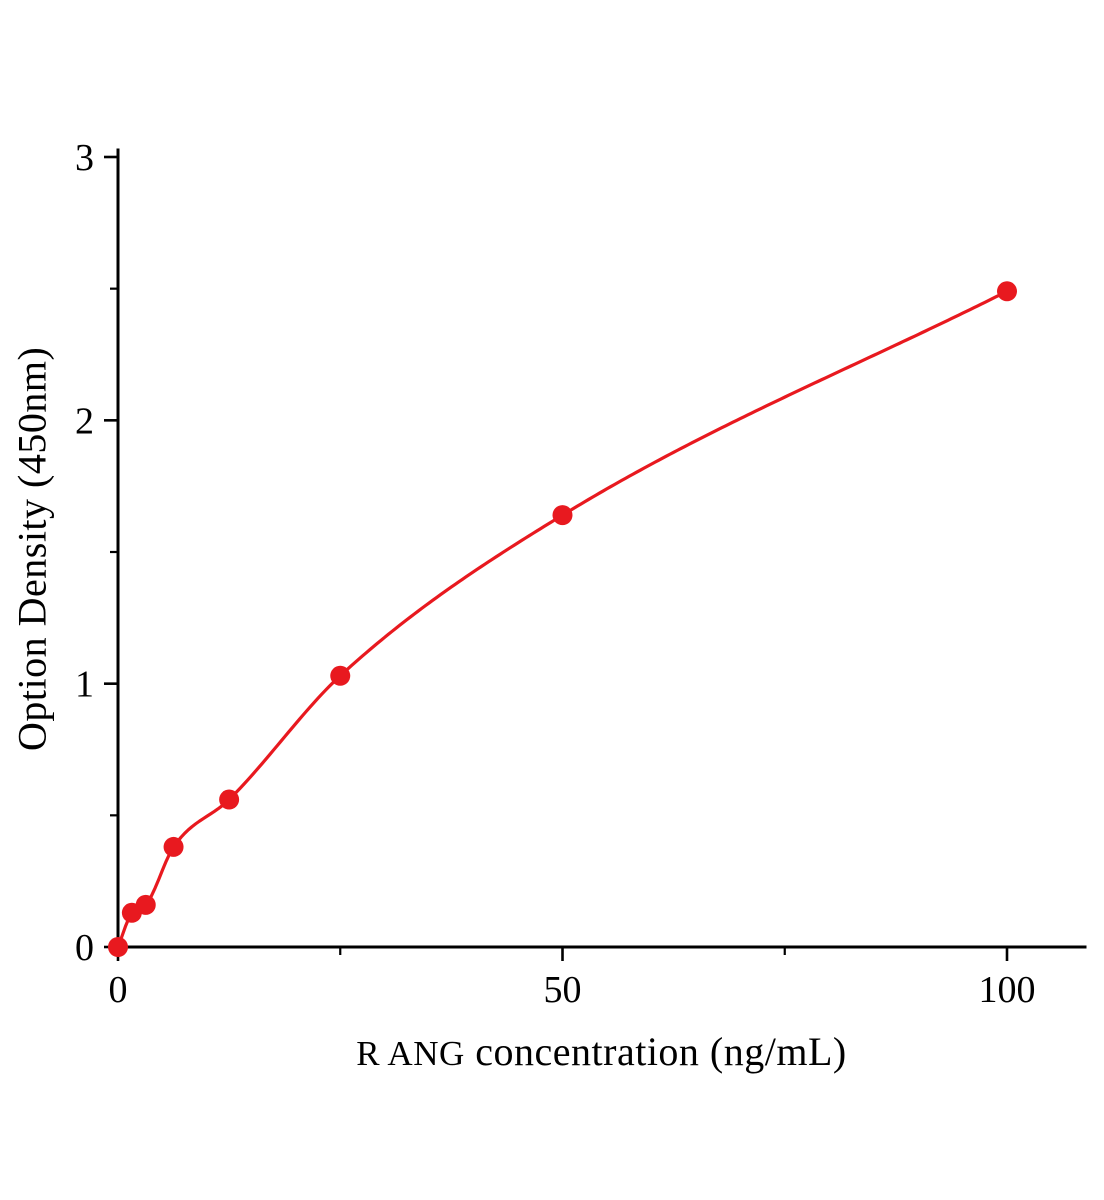  I want to click on x-axis-title: R ANG concentration (ng/mL), so click(601, 1051).